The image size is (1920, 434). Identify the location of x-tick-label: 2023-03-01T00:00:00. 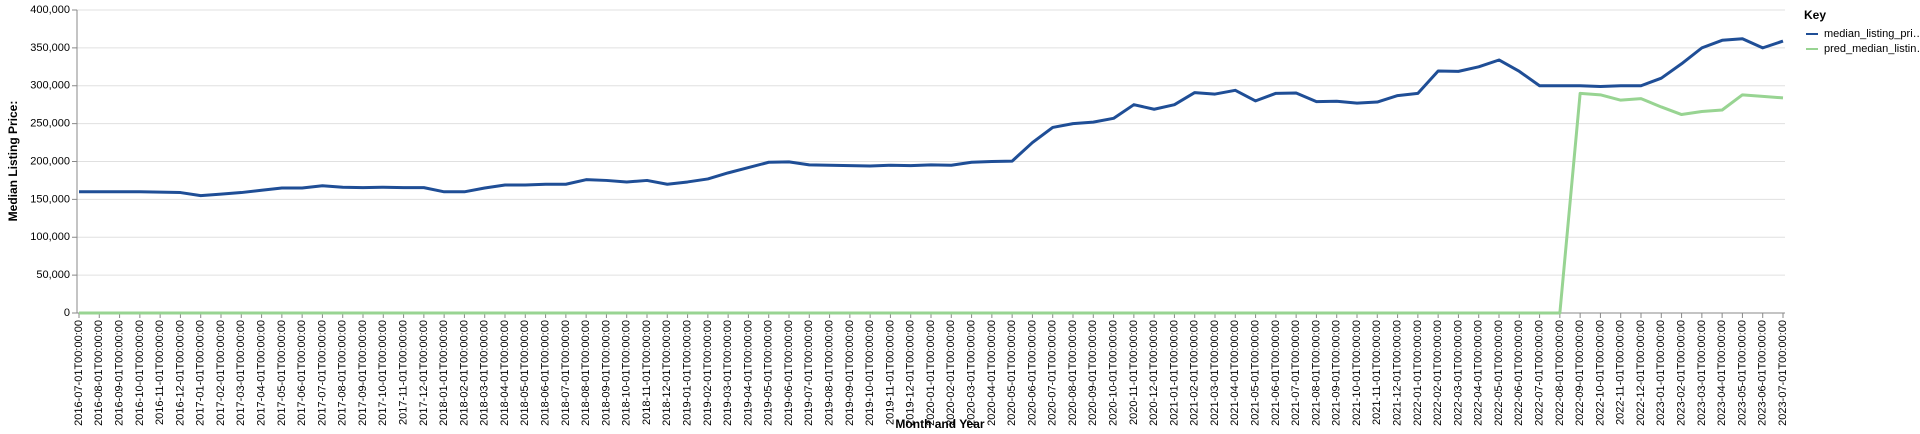
(1702, 373).